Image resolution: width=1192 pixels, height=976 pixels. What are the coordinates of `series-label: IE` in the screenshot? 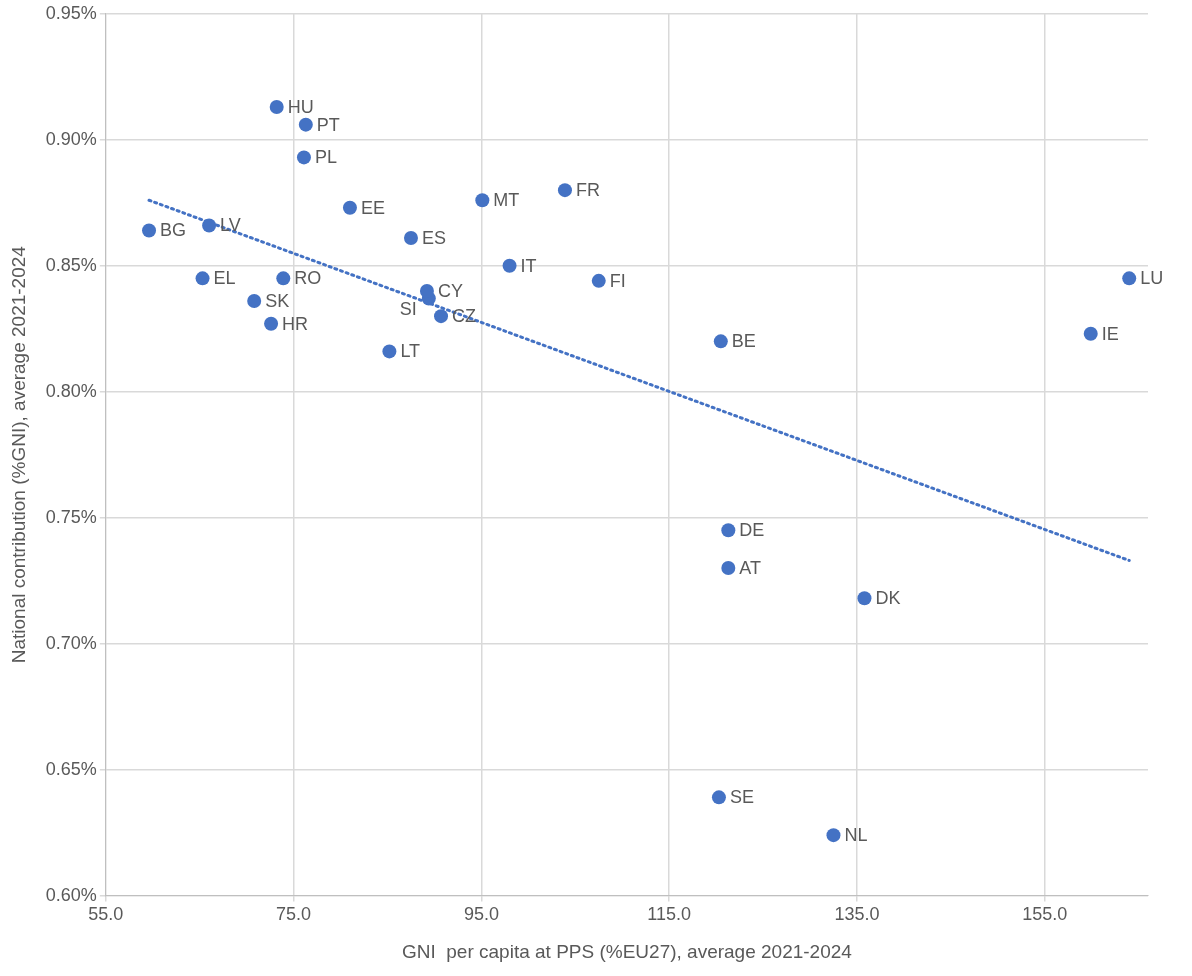 It's located at (1110, 333).